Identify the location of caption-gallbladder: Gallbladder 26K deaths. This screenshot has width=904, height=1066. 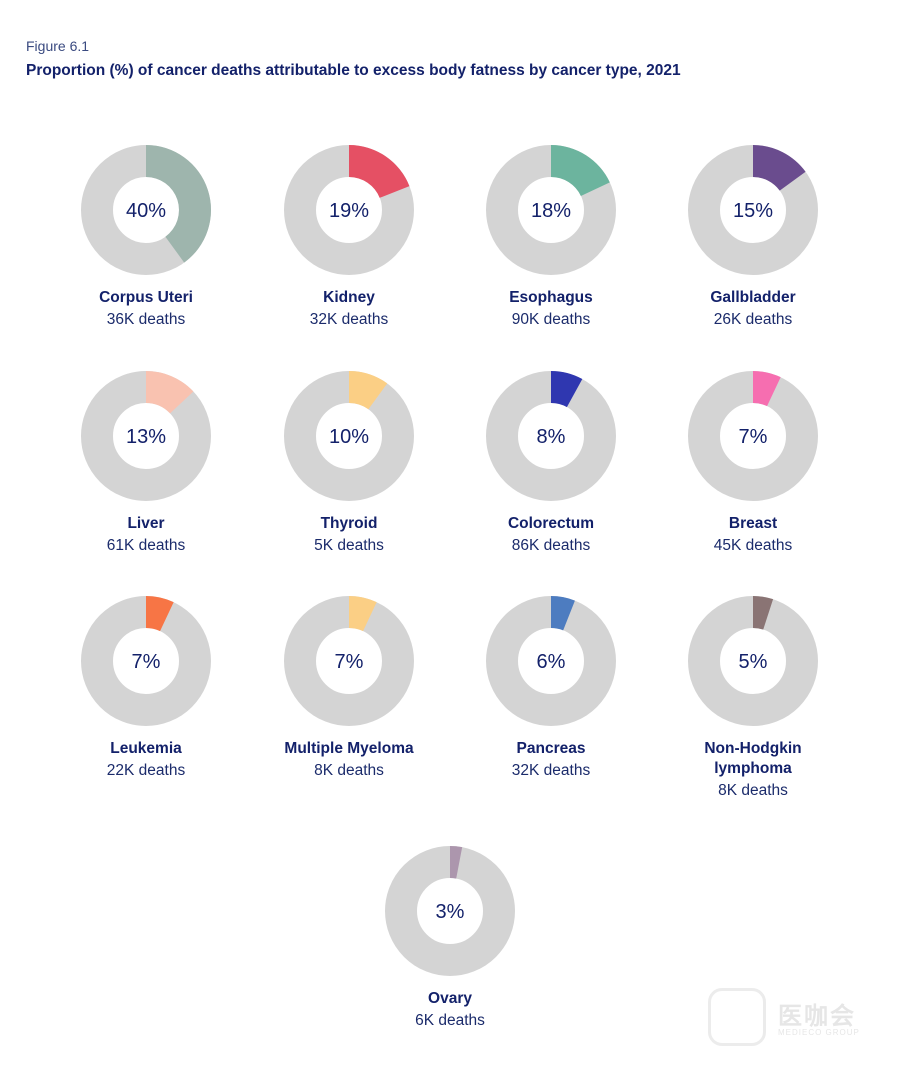
(753, 309).